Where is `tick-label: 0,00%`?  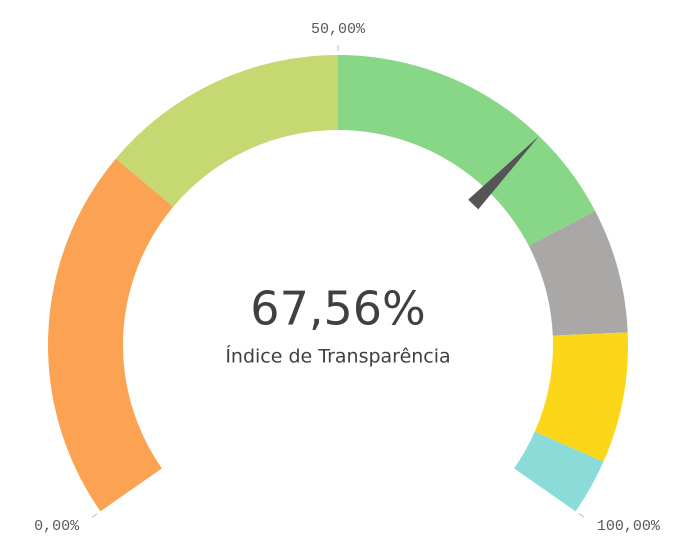
tick-label: 0,00% is located at coordinates (57, 526).